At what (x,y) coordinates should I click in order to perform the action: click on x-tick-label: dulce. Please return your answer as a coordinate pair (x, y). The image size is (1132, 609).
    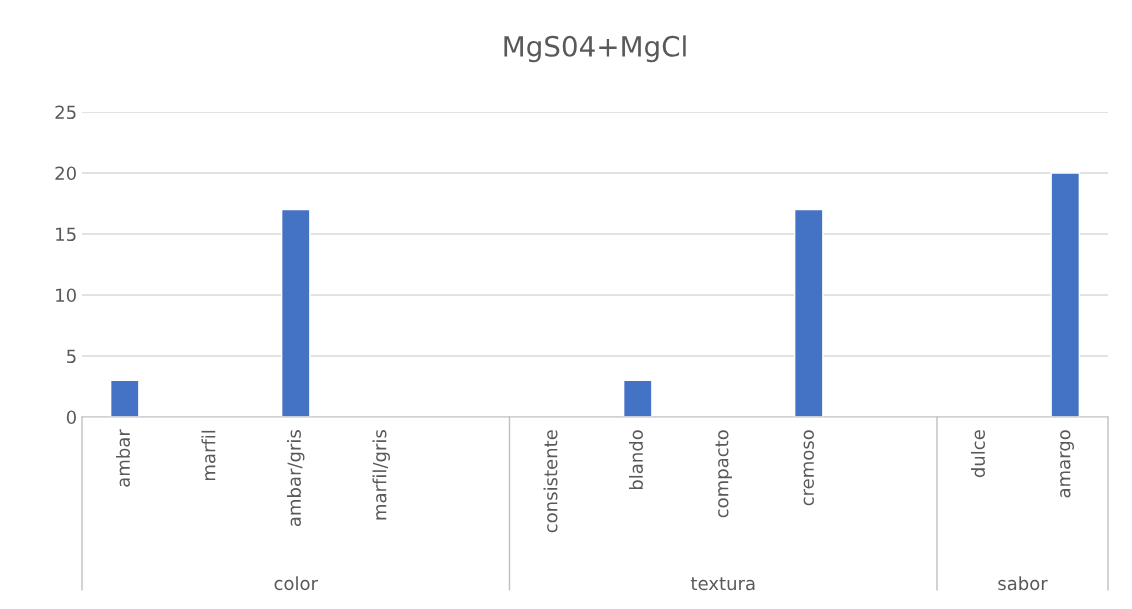
    Looking at the image, I should click on (978, 454).